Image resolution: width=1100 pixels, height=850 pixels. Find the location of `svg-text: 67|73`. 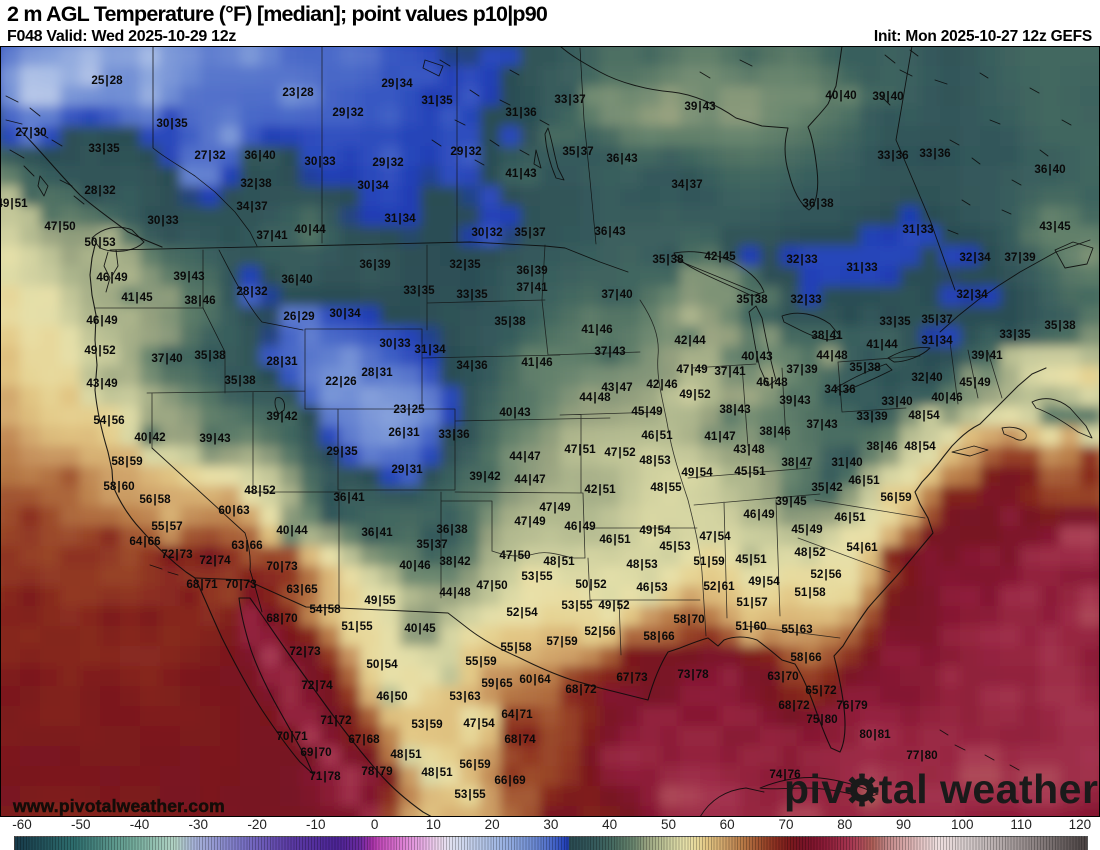

svg-text: 67|73 is located at coordinates (632, 677).